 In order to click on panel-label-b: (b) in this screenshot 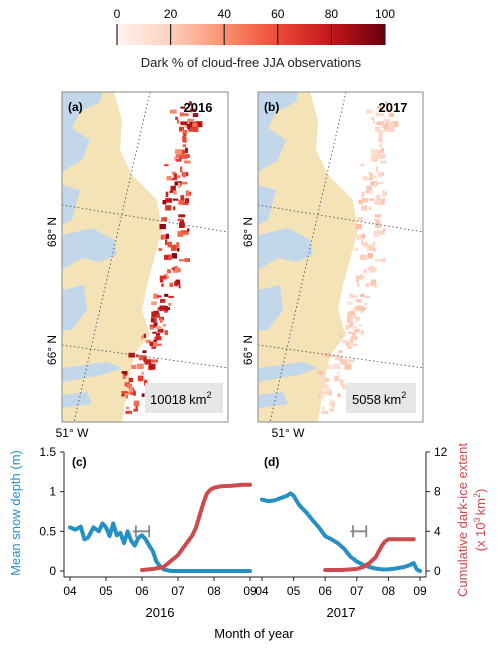, I will do `click(271, 107)`.